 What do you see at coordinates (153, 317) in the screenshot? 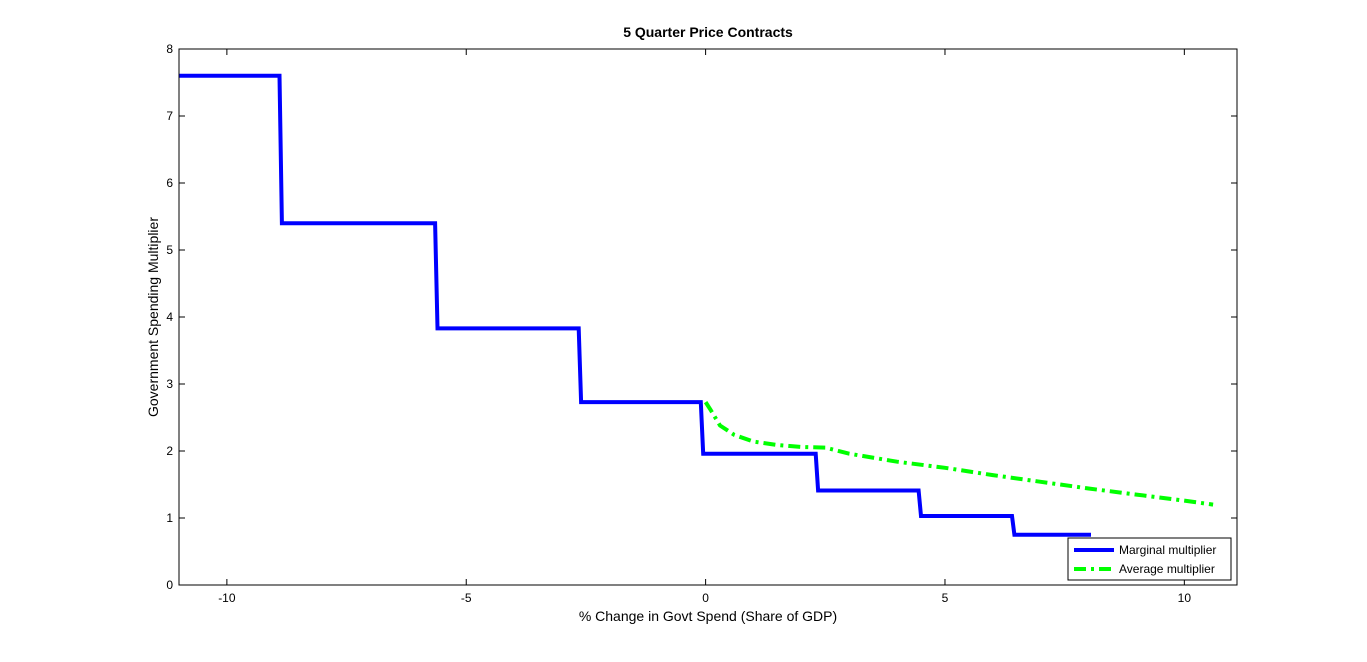
I see `y-axis-label: Government Spending Multiplier` at bounding box center [153, 317].